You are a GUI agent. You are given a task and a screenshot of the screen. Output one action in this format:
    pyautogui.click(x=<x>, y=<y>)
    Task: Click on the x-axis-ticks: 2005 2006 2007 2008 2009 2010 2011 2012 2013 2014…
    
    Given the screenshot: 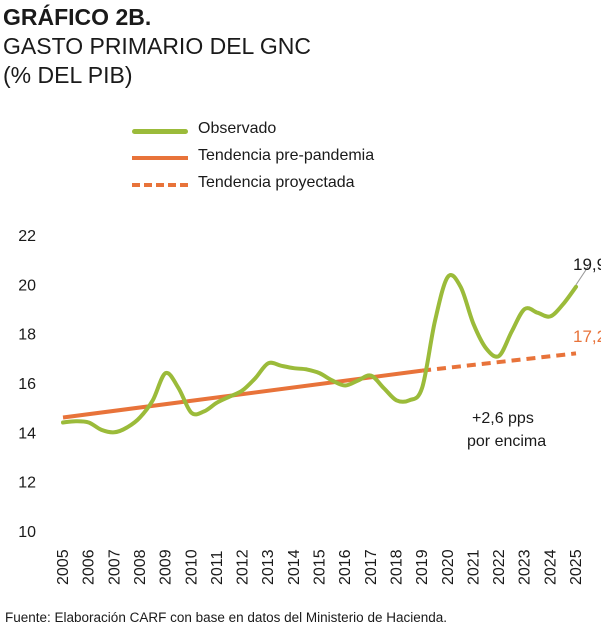 What is the action you would take?
    pyautogui.click(x=320, y=567)
    